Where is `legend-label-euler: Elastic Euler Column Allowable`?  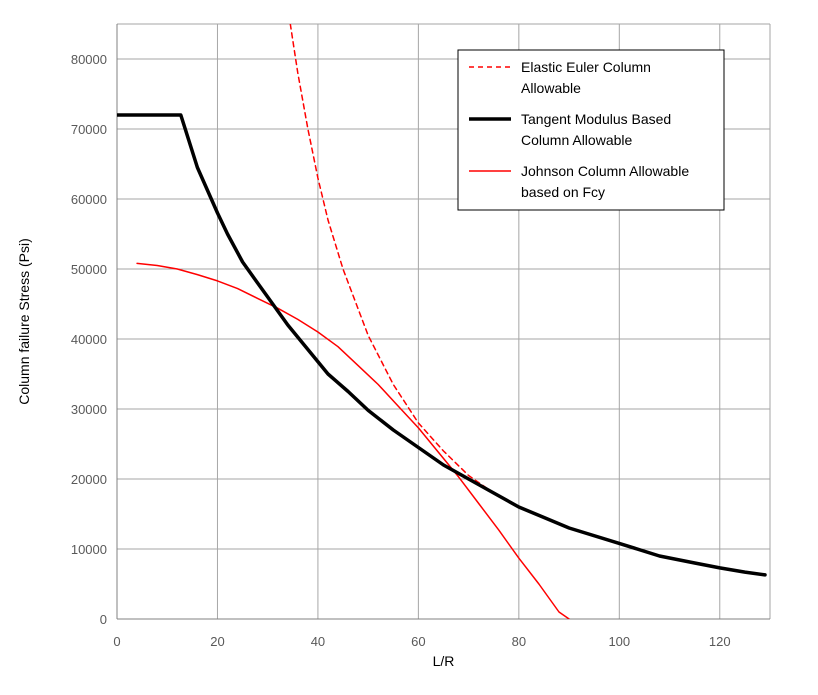
legend-label-euler: Elastic Euler Column Allowable is located at coordinates (586, 77).